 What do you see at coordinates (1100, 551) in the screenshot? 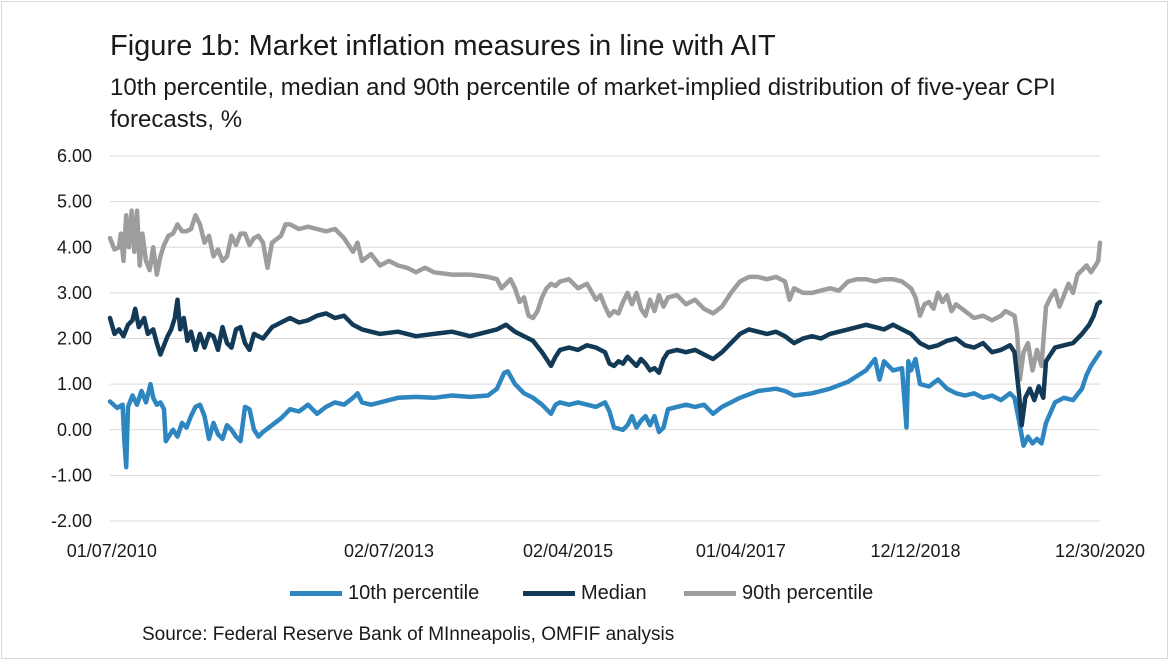
I see `x-tick-label: 12/30/2020` at bounding box center [1100, 551].